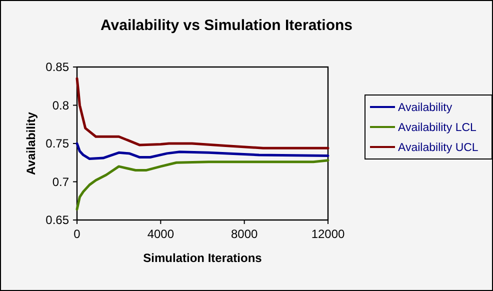  What do you see at coordinates (244, 234) in the screenshot?
I see `x-tick-label: 8000` at bounding box center [244, 234].